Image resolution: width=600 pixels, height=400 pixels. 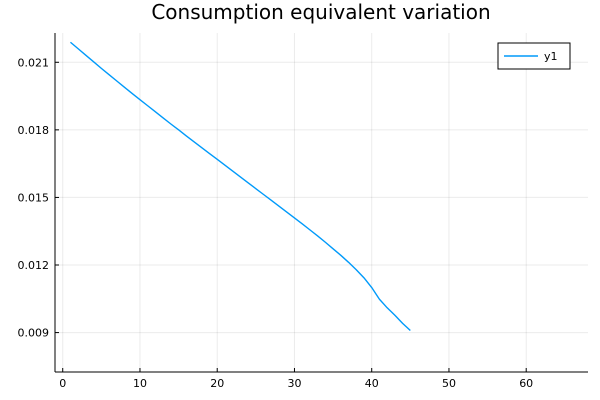 I want to click on x-tick-label: 10, so click(x=140, y=383).